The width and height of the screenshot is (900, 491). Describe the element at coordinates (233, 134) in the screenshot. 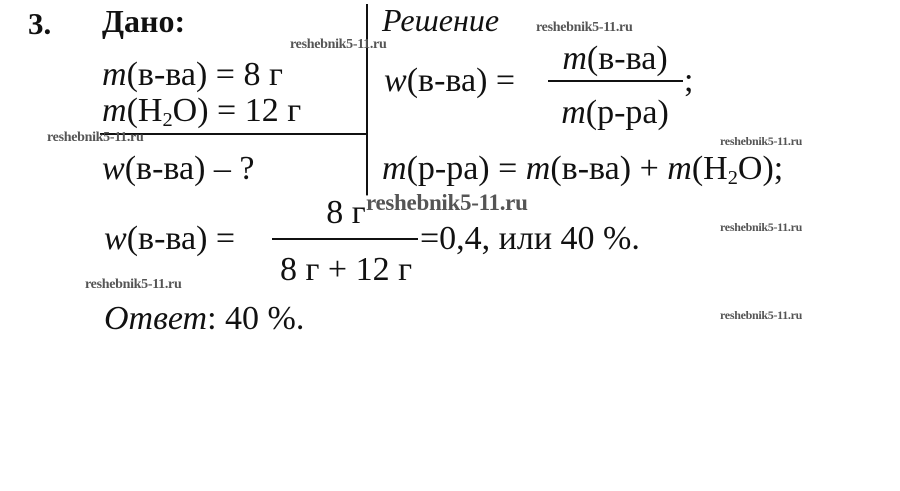

I see `given-divider` at that location.